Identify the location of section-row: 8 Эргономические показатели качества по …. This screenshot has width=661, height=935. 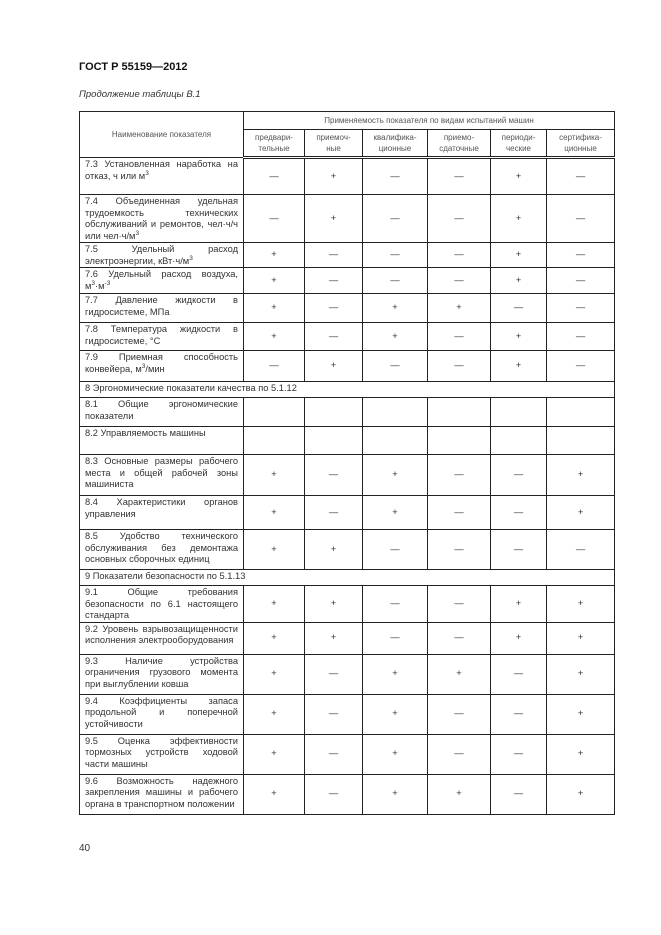
(347, 389).